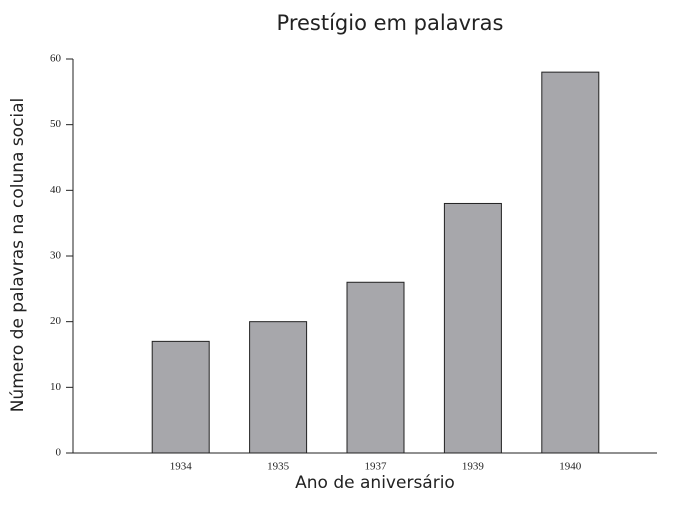  What do you see at coordinates (376, 467) in the screenshot?
I see `x-tick-label: 1937` at bounding box center [376, 467].